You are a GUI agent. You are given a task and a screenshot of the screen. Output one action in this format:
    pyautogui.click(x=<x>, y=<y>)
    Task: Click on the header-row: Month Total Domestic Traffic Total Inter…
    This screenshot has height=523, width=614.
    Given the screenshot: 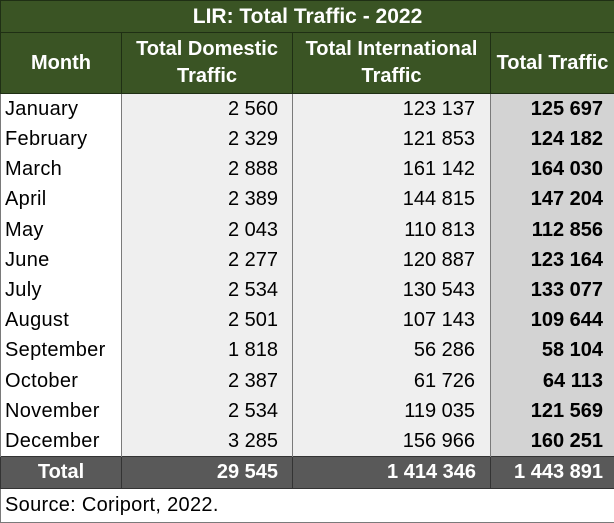 What is the action you would take?
    pyautogui.click(x=307, y=63)
    